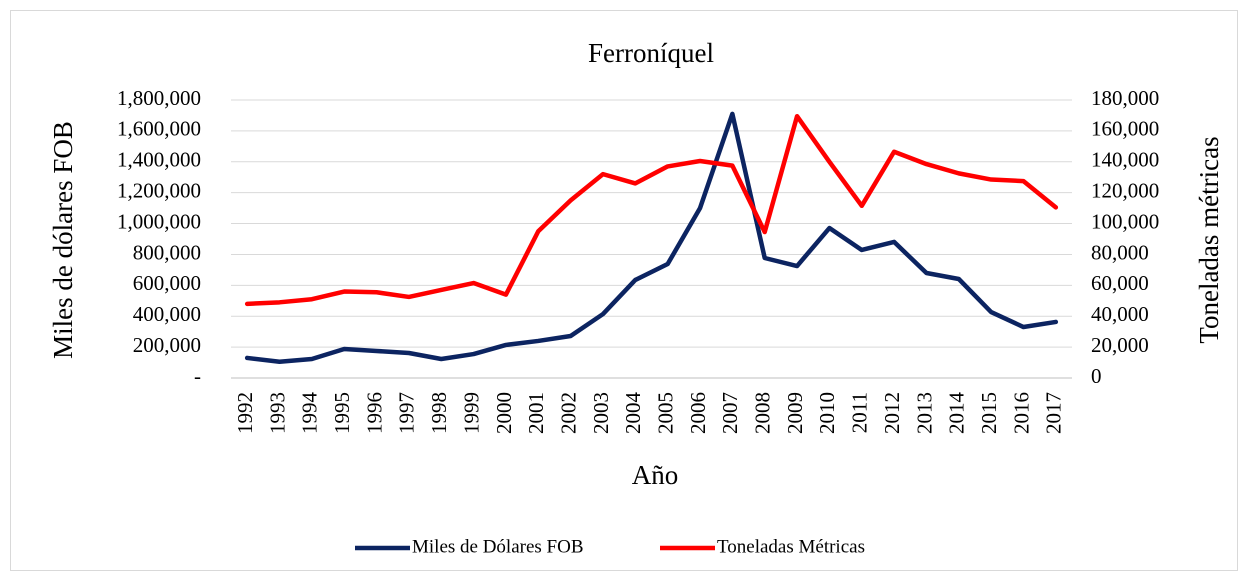  Describe the element at coordinates (568, 413) in the screenshot. I see `x-tick-label: 2002` at that location.